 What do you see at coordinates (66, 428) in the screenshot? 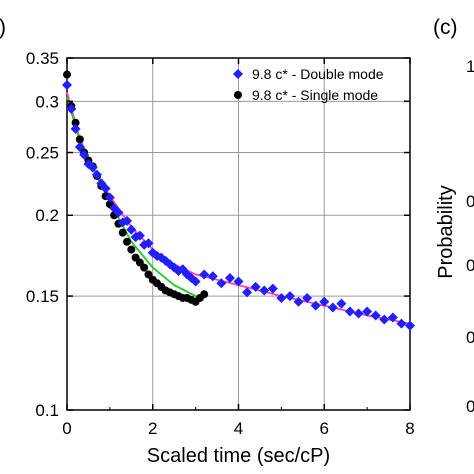
I see `x-tick-label: 0` at bounding box center [66, 428].